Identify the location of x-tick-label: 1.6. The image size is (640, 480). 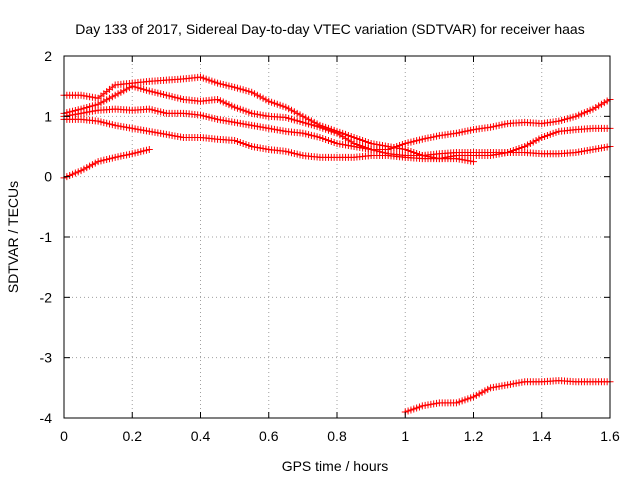
(610, 436).